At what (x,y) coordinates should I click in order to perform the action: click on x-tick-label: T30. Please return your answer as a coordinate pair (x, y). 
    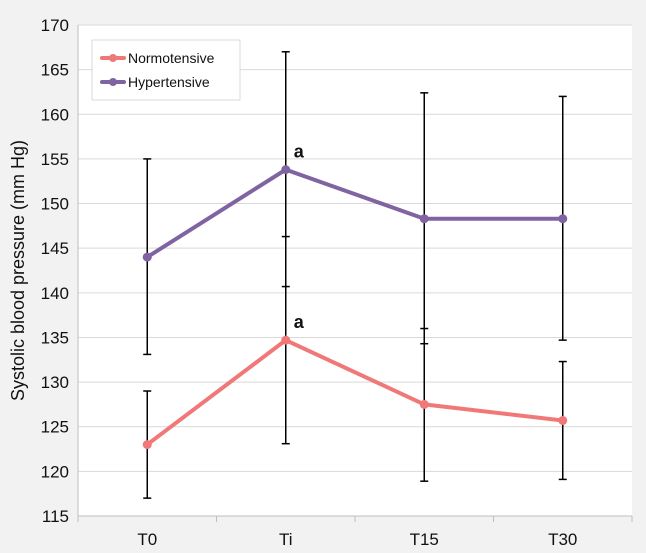
    Looking at the image, I should click on (562, 539).